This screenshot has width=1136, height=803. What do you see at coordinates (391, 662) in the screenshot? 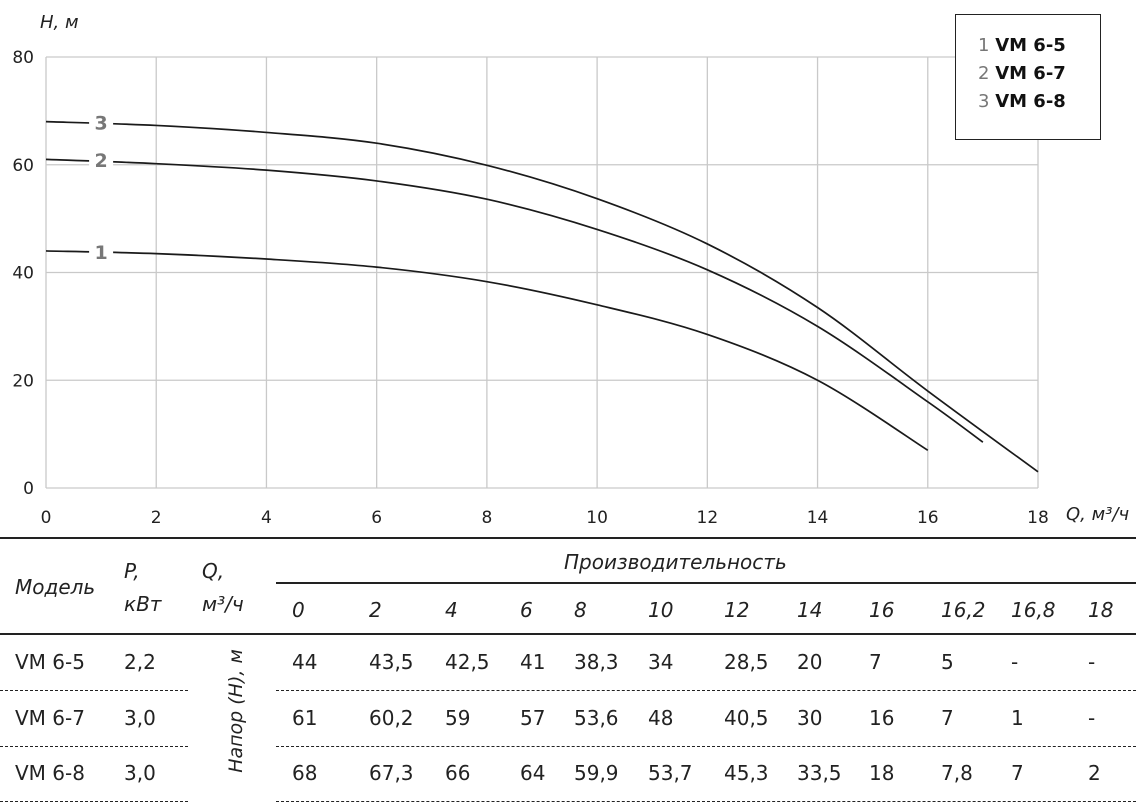
I see `cell-head-value: 43,5` at bounding box center [391, 662].